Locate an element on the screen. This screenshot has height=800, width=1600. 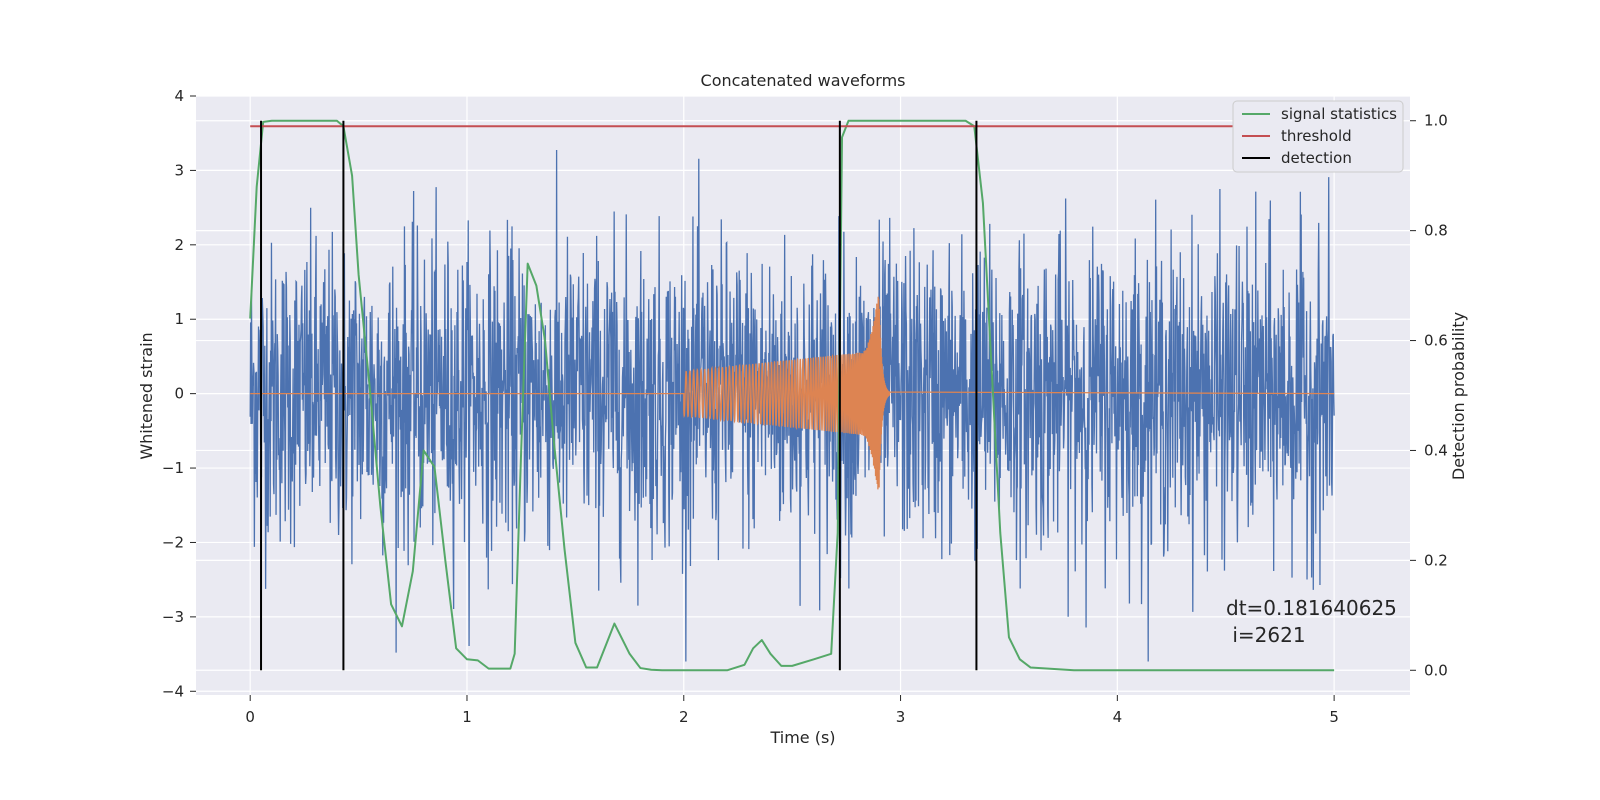
x-tick-label: 5 is located at coordinates (1334, 717).